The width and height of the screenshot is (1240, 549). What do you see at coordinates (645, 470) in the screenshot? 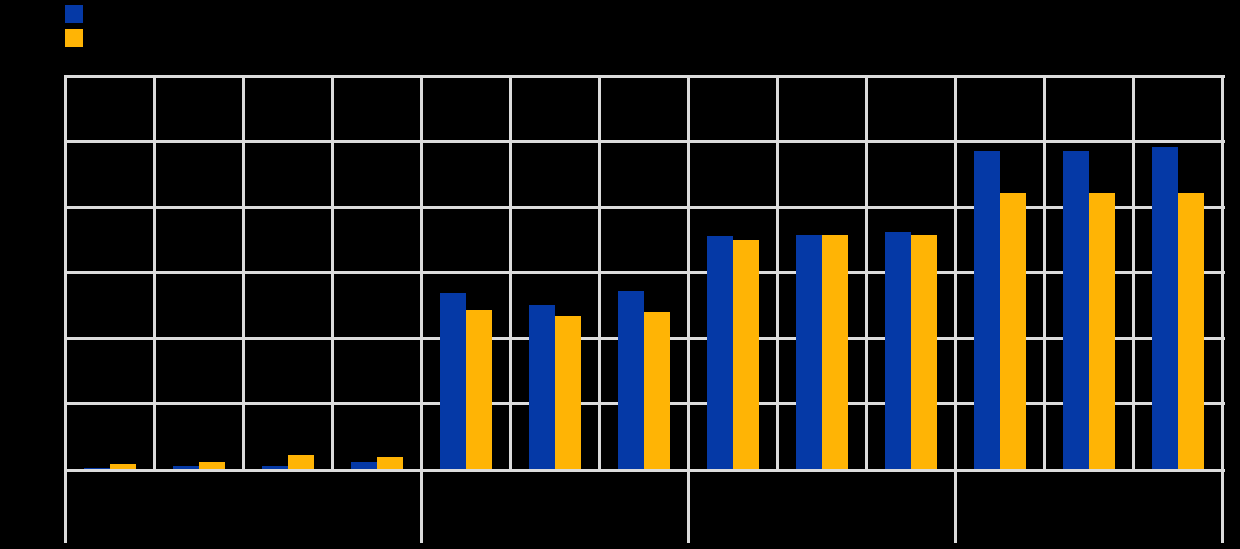
I see `x-axis-line` at bounding box center [645, 470].